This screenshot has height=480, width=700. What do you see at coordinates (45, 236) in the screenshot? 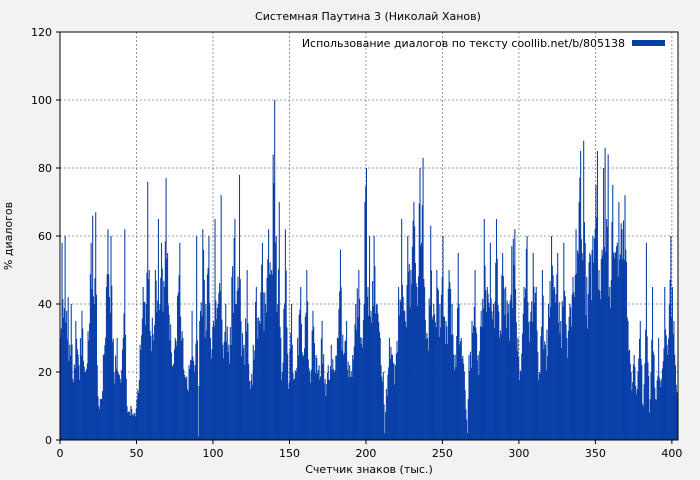
I see `y-tick-label: 60` at bounding box center [45, 236].